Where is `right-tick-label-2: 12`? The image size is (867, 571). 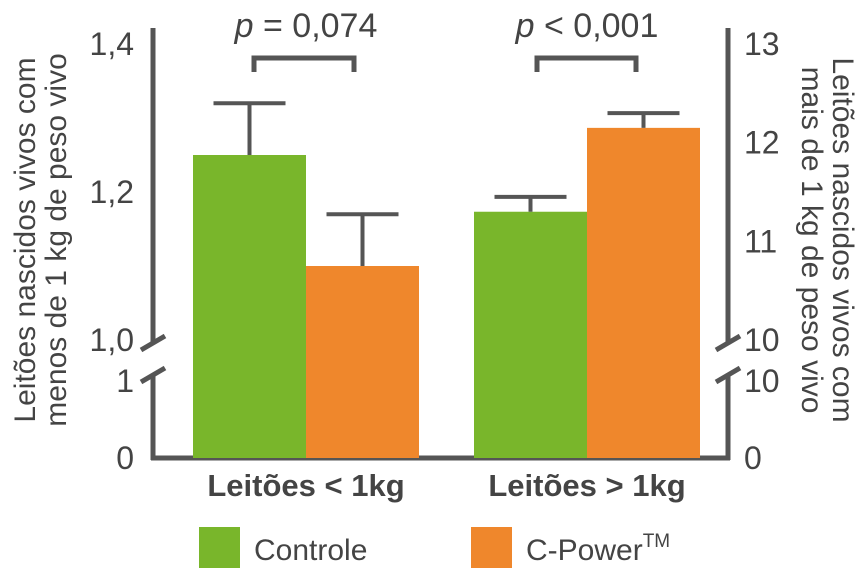
right-tick-label-2: 12 is located at coordinates (762, 143).